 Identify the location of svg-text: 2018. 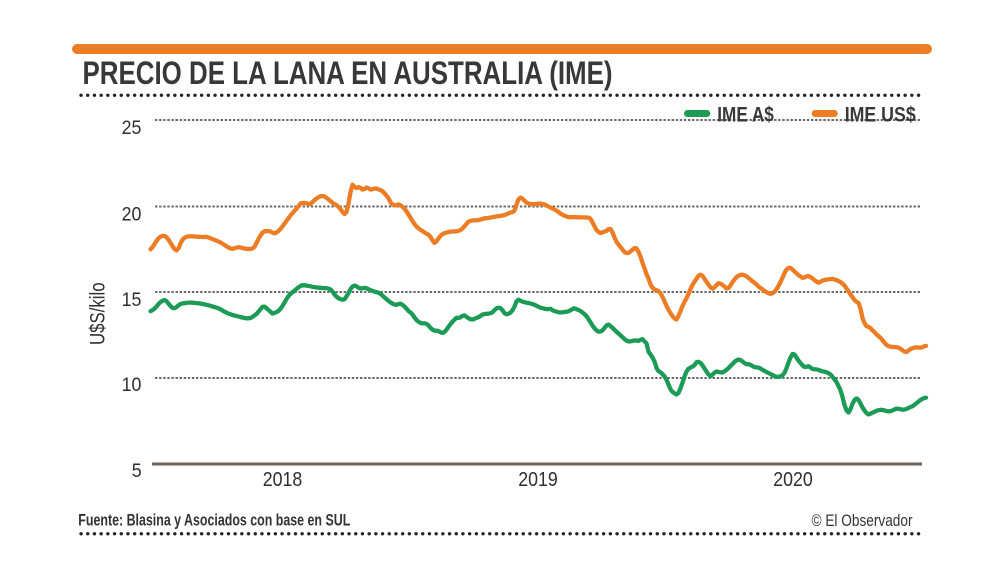
(283, 480).